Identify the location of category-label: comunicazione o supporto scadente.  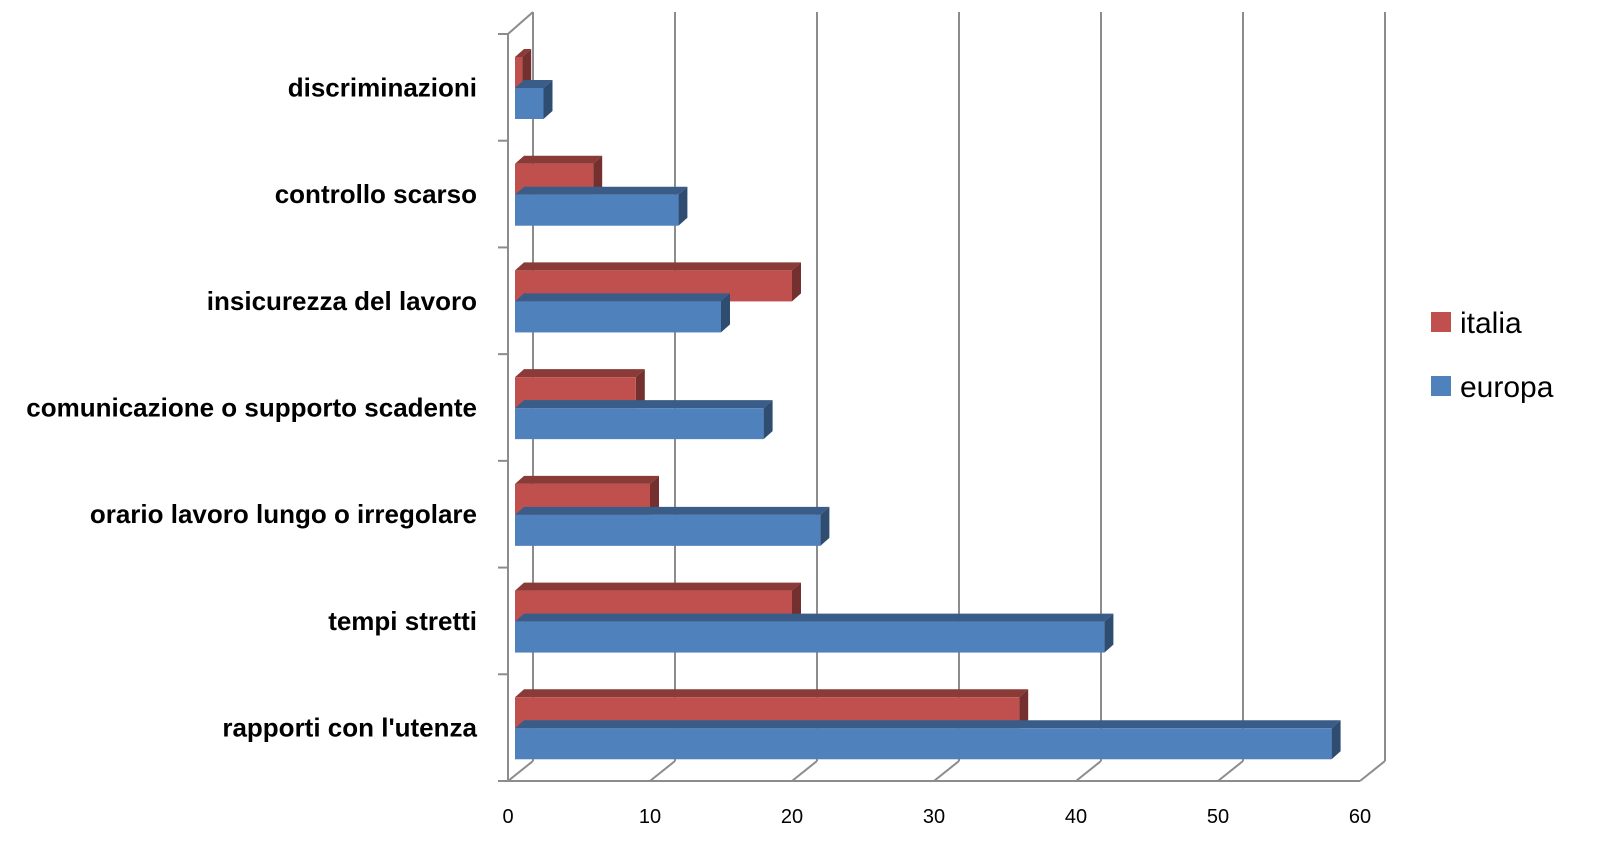
(251, 408).